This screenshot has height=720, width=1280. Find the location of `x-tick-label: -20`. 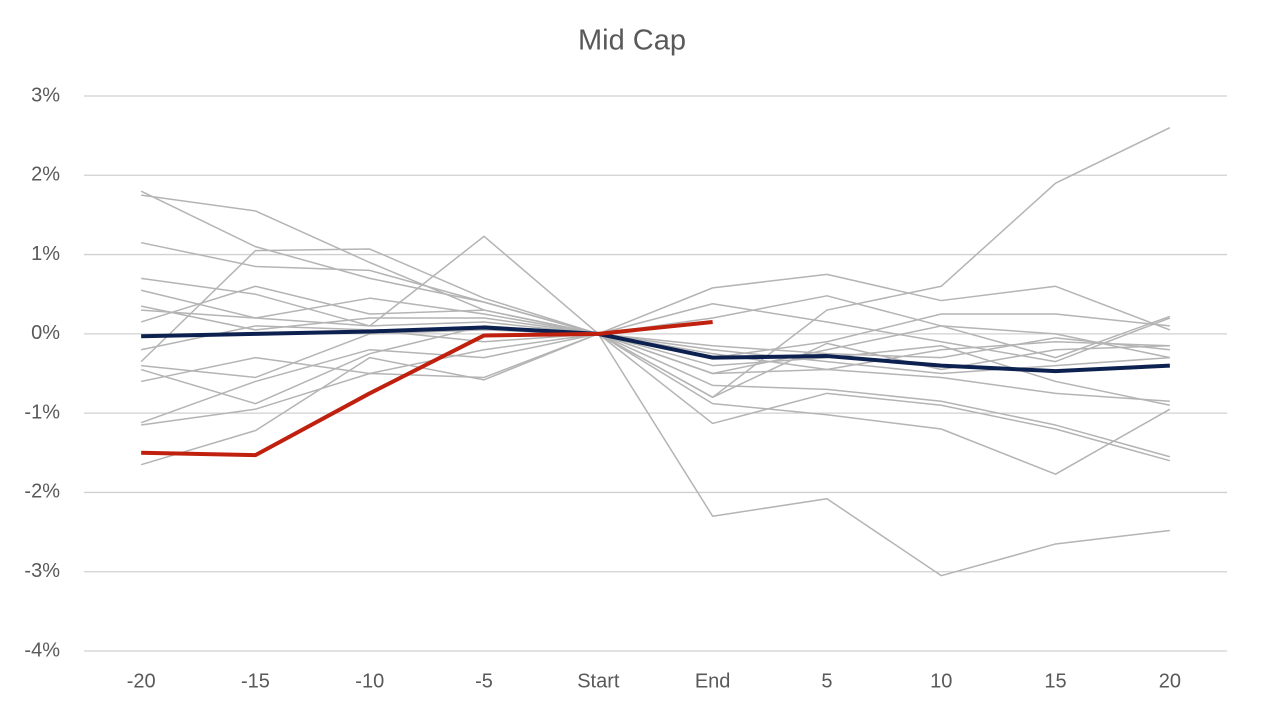

x-tick-label: -20 is located at coordinates (141, 681).